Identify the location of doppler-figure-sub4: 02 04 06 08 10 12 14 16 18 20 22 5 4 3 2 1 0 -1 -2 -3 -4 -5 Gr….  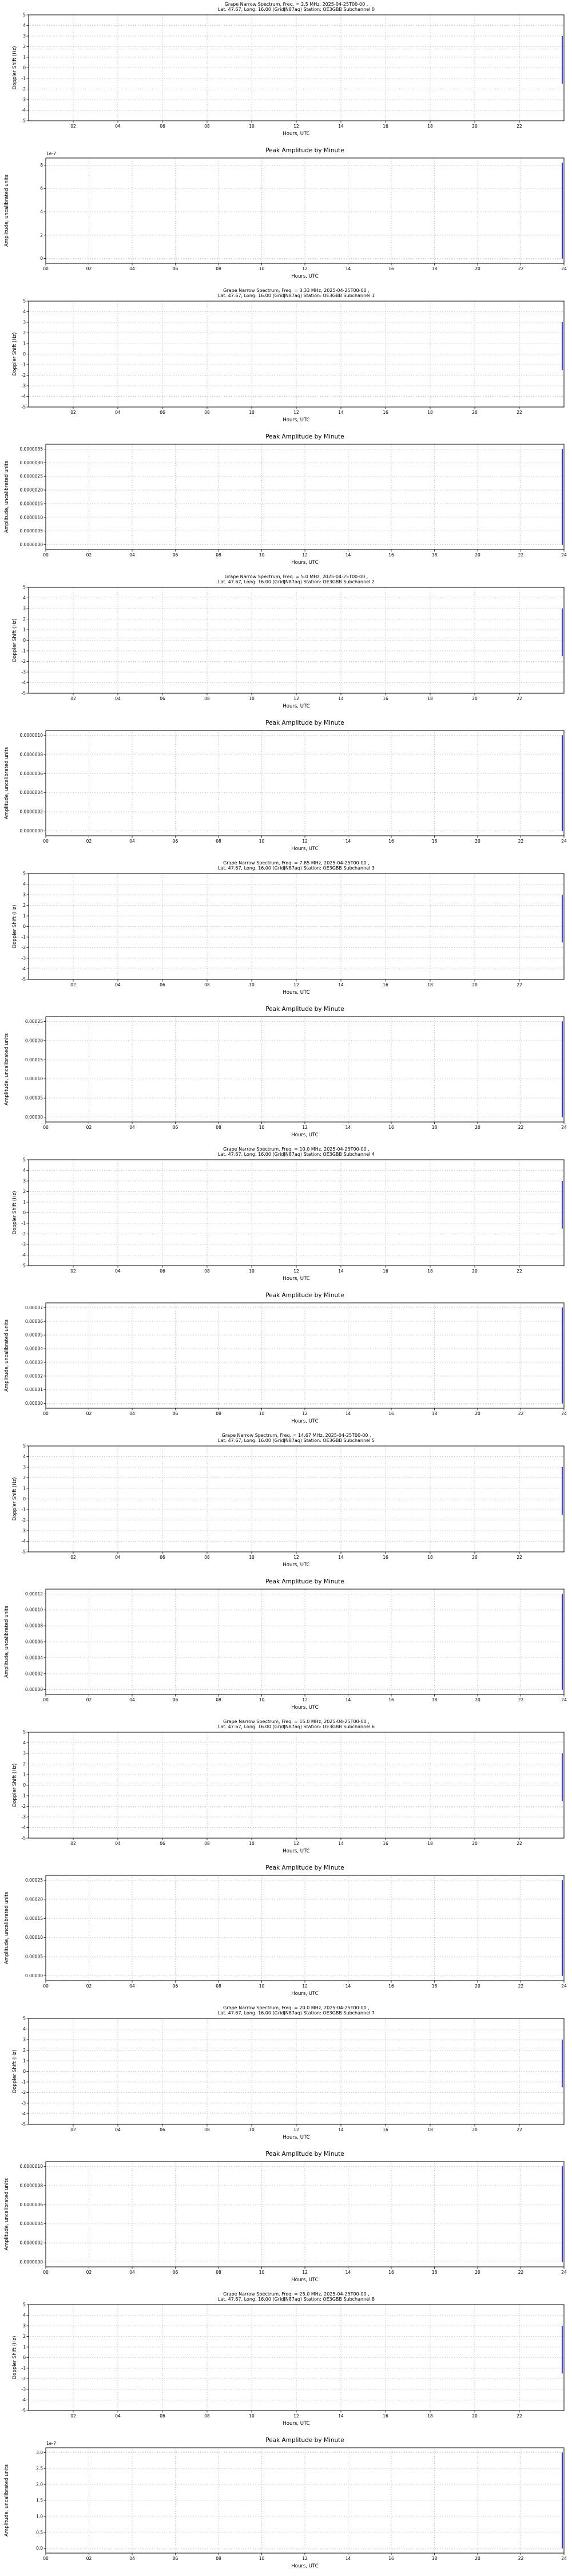
(286, 1216).